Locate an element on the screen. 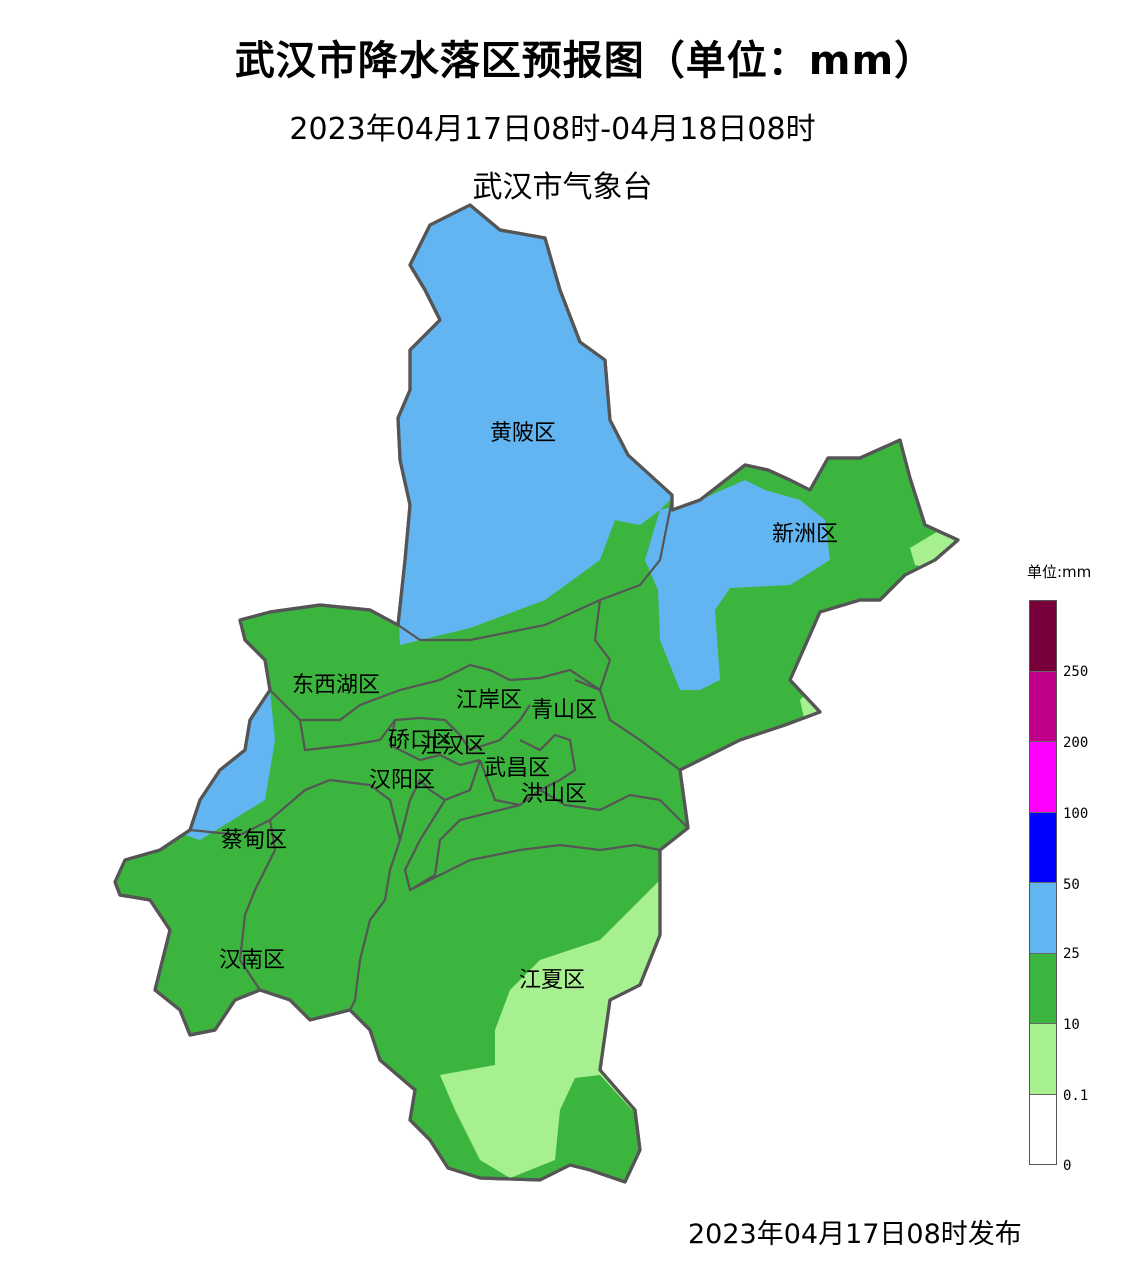  district-label-xinzhou: 新洲区 is located at coordinates (805, 534).